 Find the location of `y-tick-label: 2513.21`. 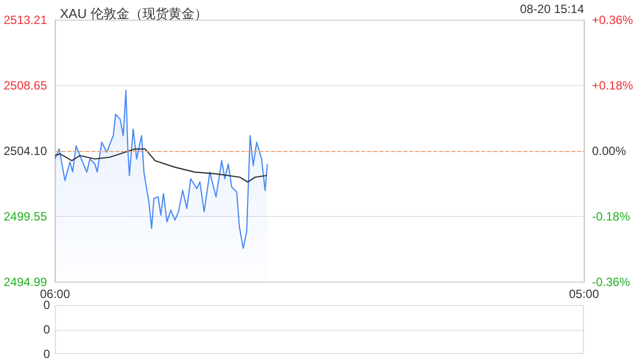

y-tick-label: 2513.21 is located at coordinates (26, 20).